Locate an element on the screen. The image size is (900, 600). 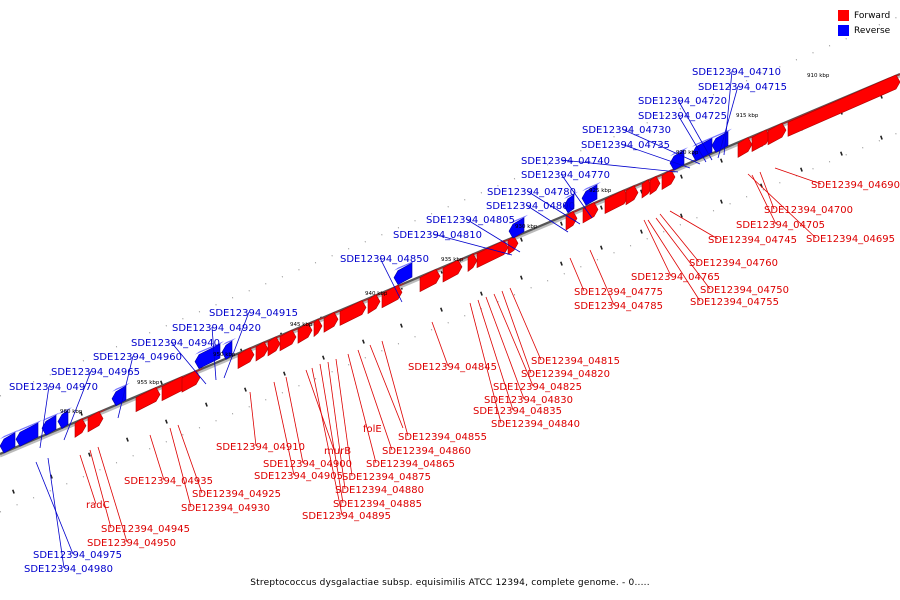
reverse-gene-label: SDE12394_04710 is located at coordinates (736, 72).